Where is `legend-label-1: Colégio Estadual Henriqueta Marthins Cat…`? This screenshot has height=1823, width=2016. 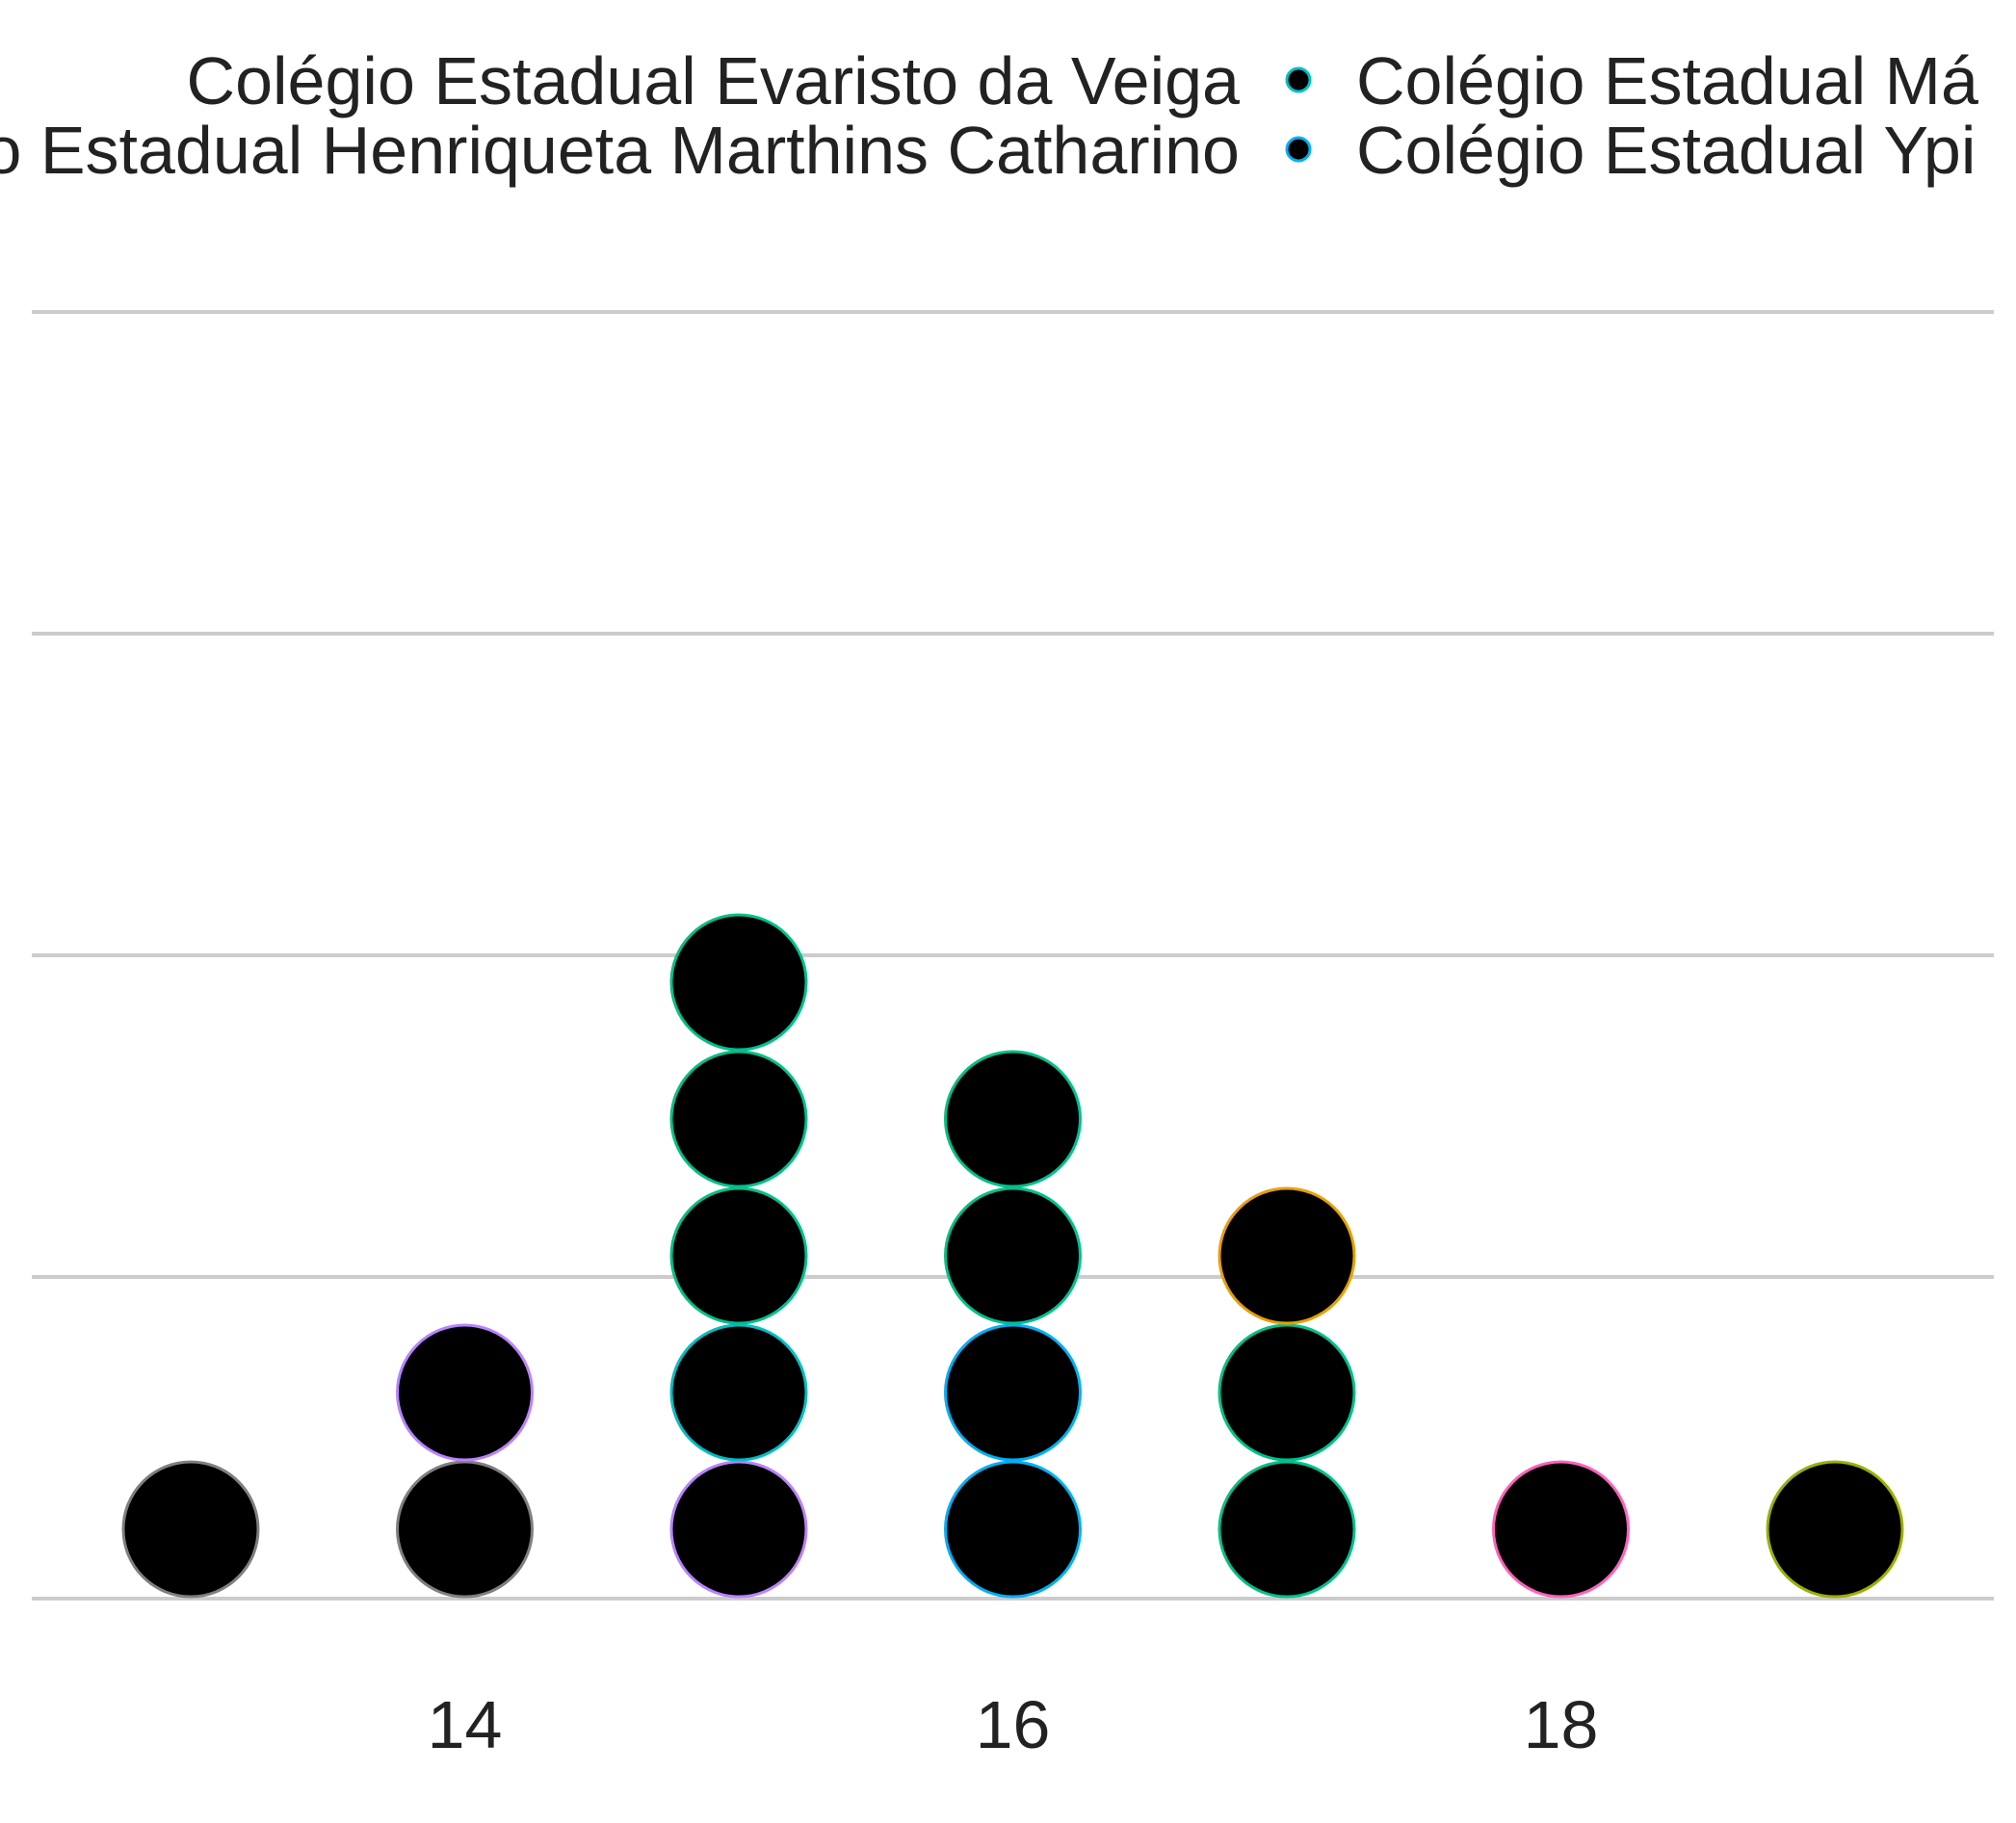
legend-label-1: Colégio Estadual Henriqueta Marthins Cat… is located at coordinates (620, 150).